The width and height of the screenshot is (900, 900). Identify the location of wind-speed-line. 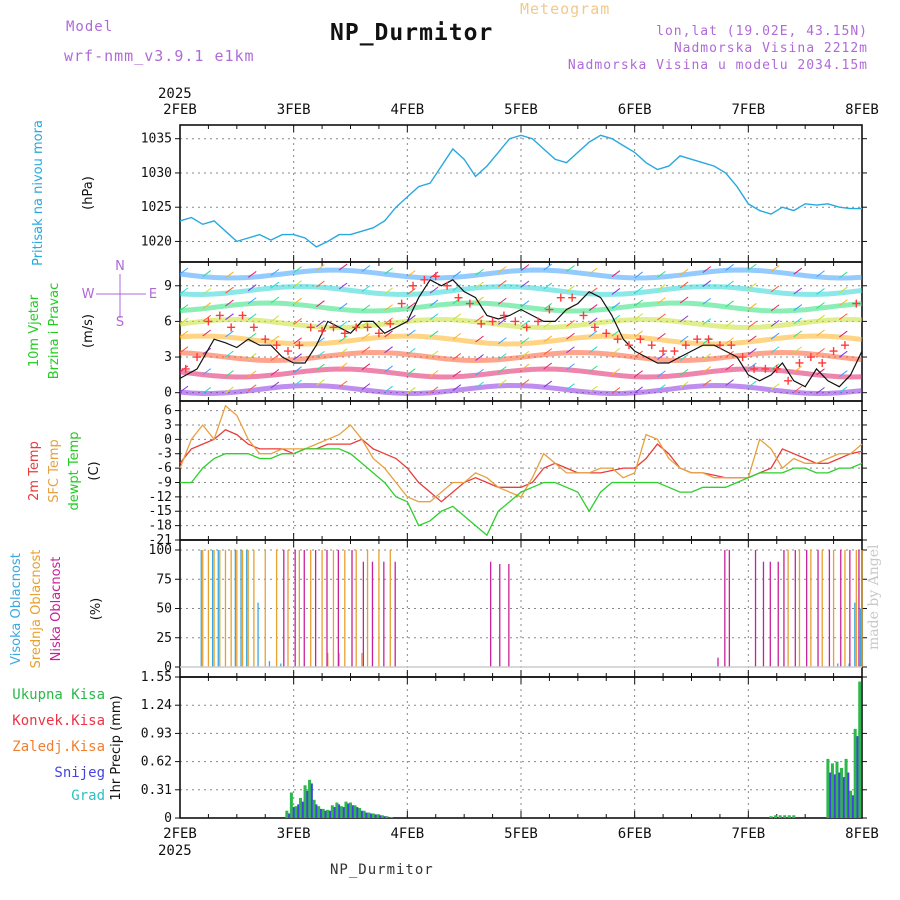
(521, 333).